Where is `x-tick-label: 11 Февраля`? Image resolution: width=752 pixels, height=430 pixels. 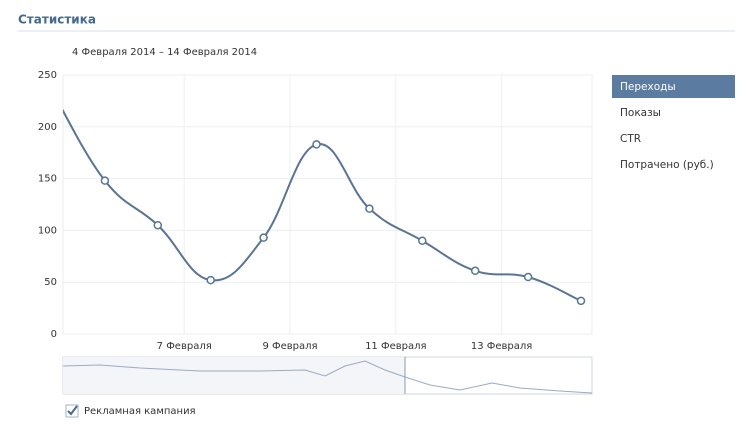 x-tick-label: 11 Февраля is located at coordinates (395, 346).